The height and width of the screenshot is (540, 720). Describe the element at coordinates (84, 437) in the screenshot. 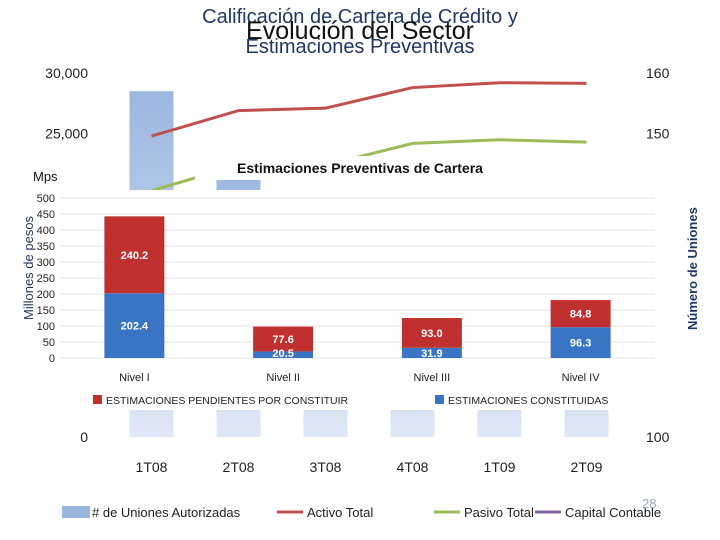

I see `left-tick-label: 0` at that location.